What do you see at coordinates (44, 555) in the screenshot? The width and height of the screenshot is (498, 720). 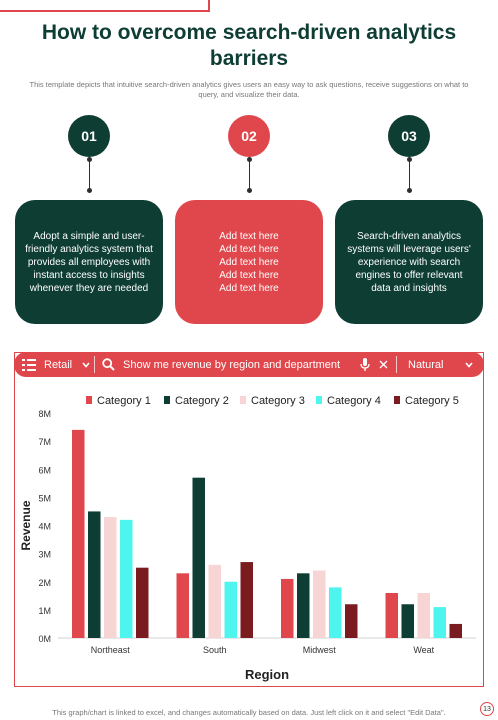 I see `y-tick-label: 3M` at bounding box center [44, 555].